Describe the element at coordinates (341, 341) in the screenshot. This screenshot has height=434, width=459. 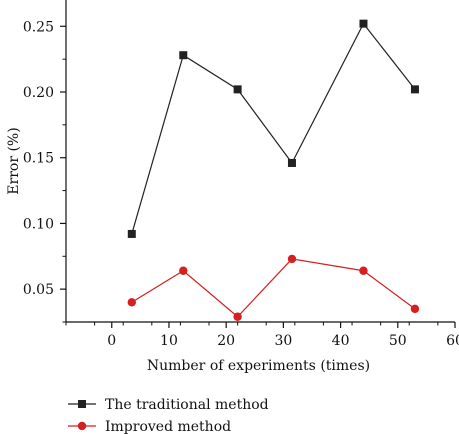
I see `x-tick-label: 40` at that location.